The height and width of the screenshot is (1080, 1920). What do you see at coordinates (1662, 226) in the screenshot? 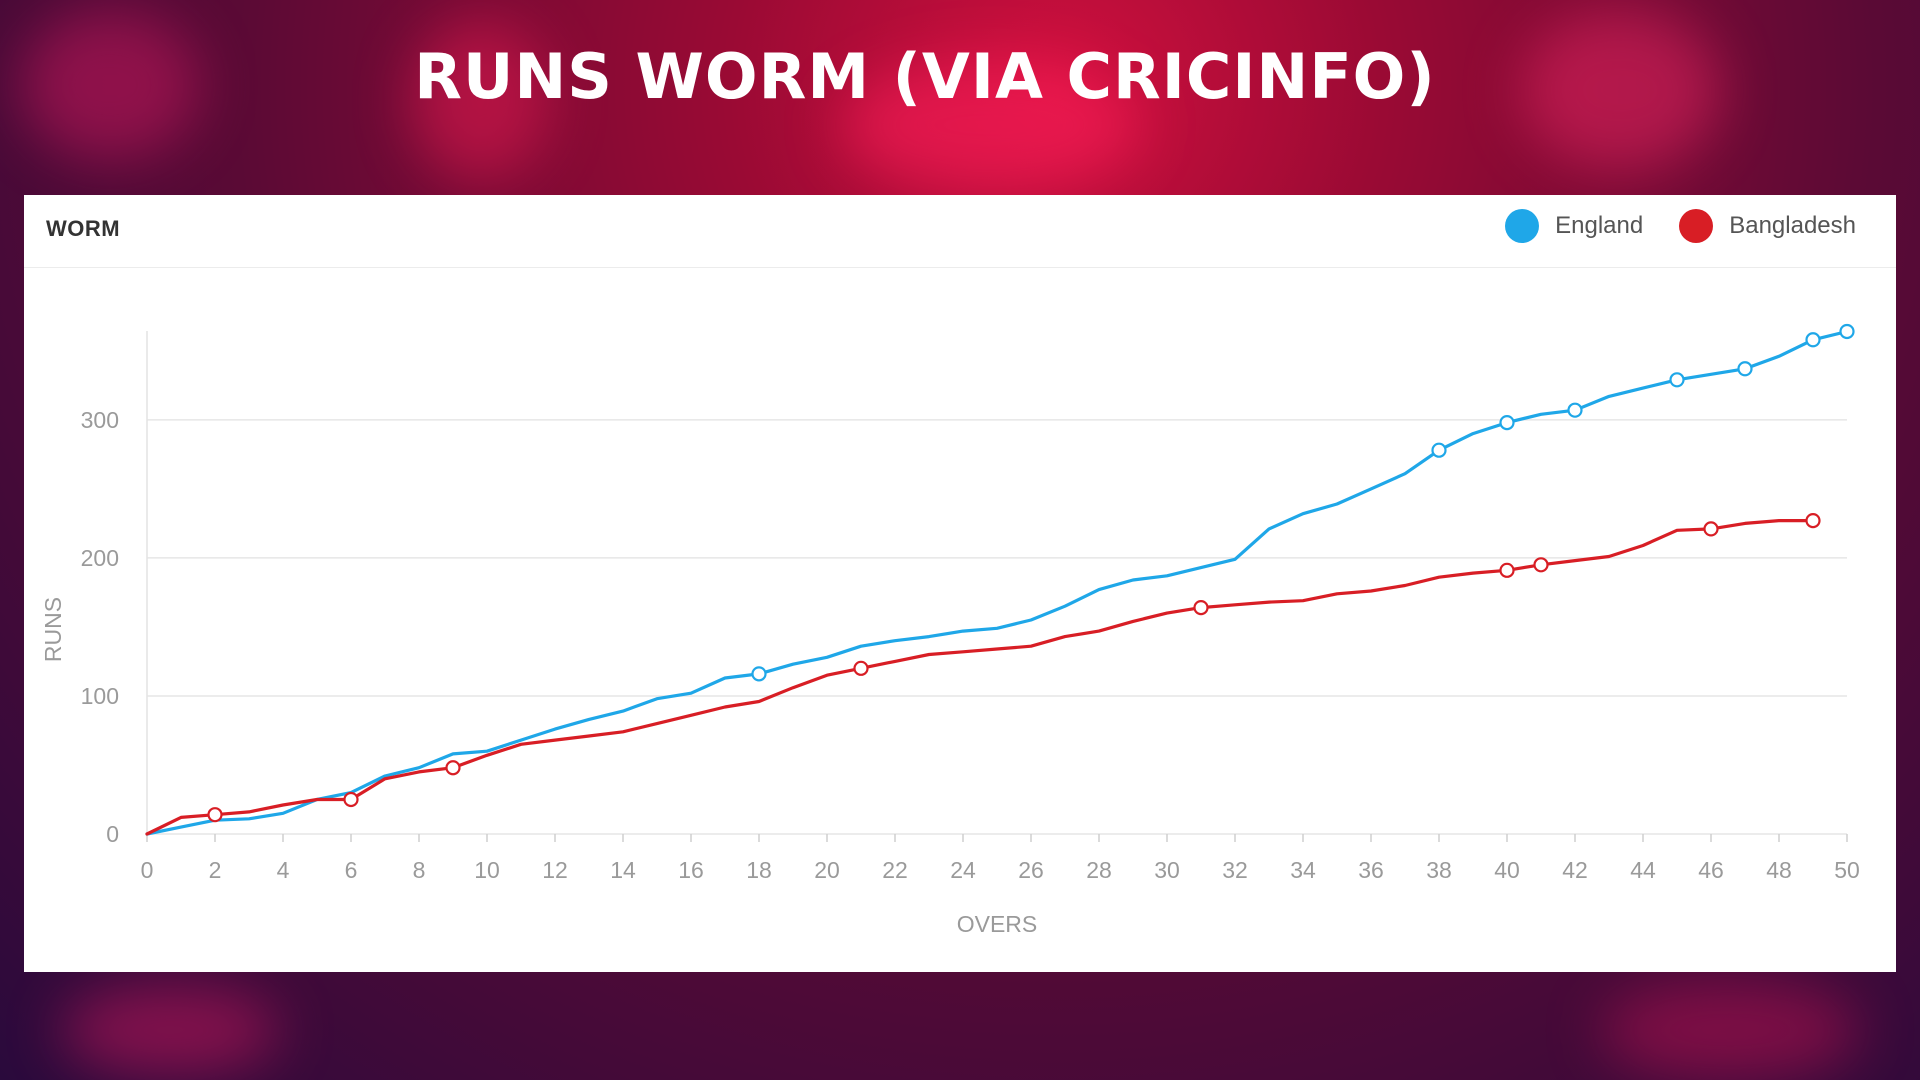
I see `chart-legend: England Bangladesh` at bounding box center [1662, 226].